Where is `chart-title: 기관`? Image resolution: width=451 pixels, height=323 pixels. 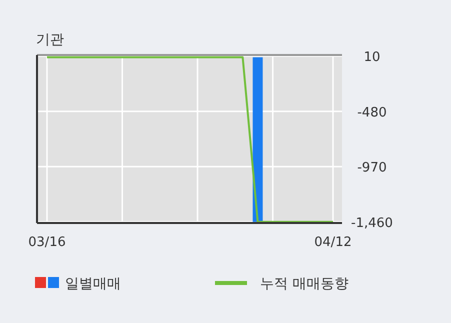
chart-title: 기관 is located at coordinates (50, 40).